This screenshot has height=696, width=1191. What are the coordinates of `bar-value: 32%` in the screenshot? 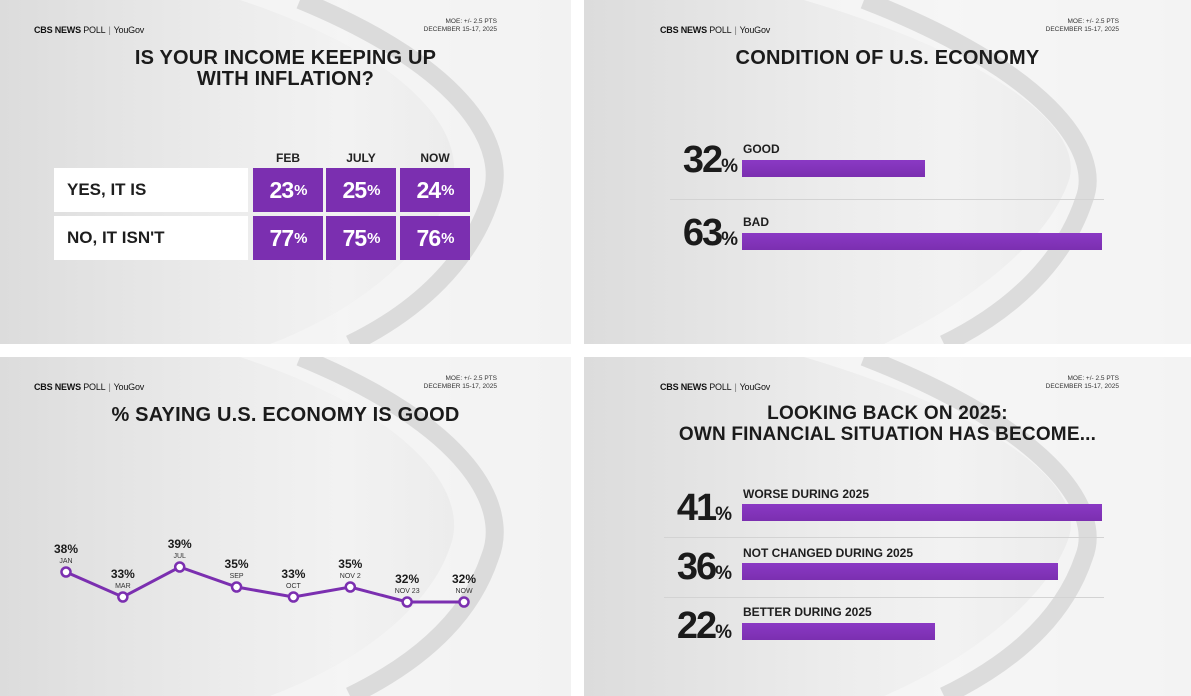 It's located at (710, 160).